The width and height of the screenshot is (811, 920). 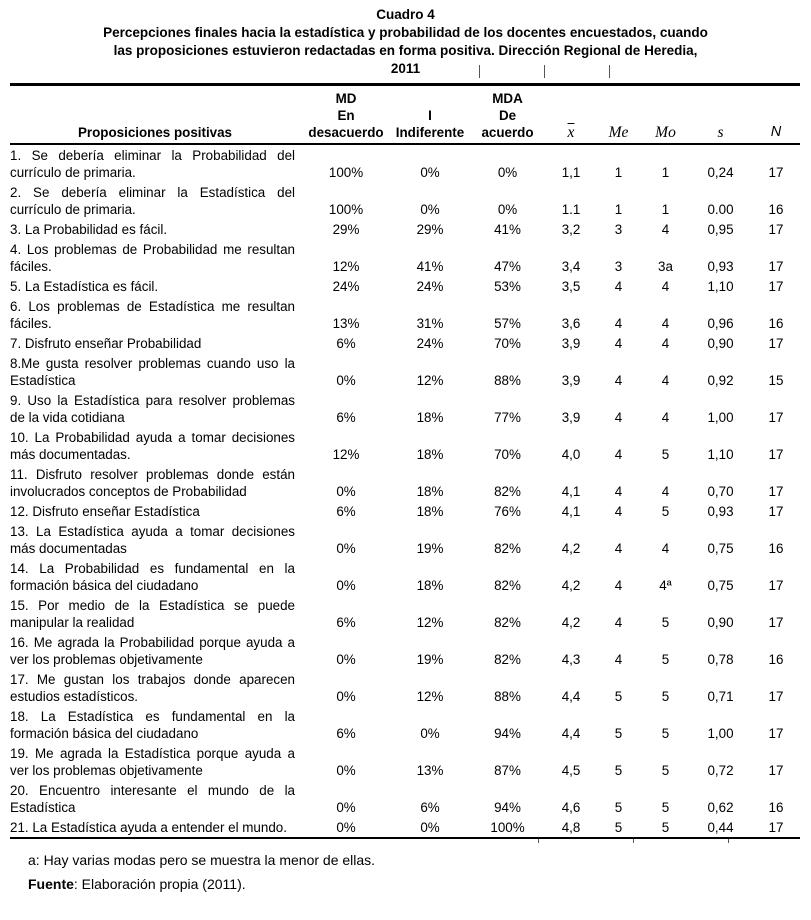 What do you see at coordinates (346, 229) in the screenshot?
I see `md-cell: 29%` at bounding box center [346, 229].